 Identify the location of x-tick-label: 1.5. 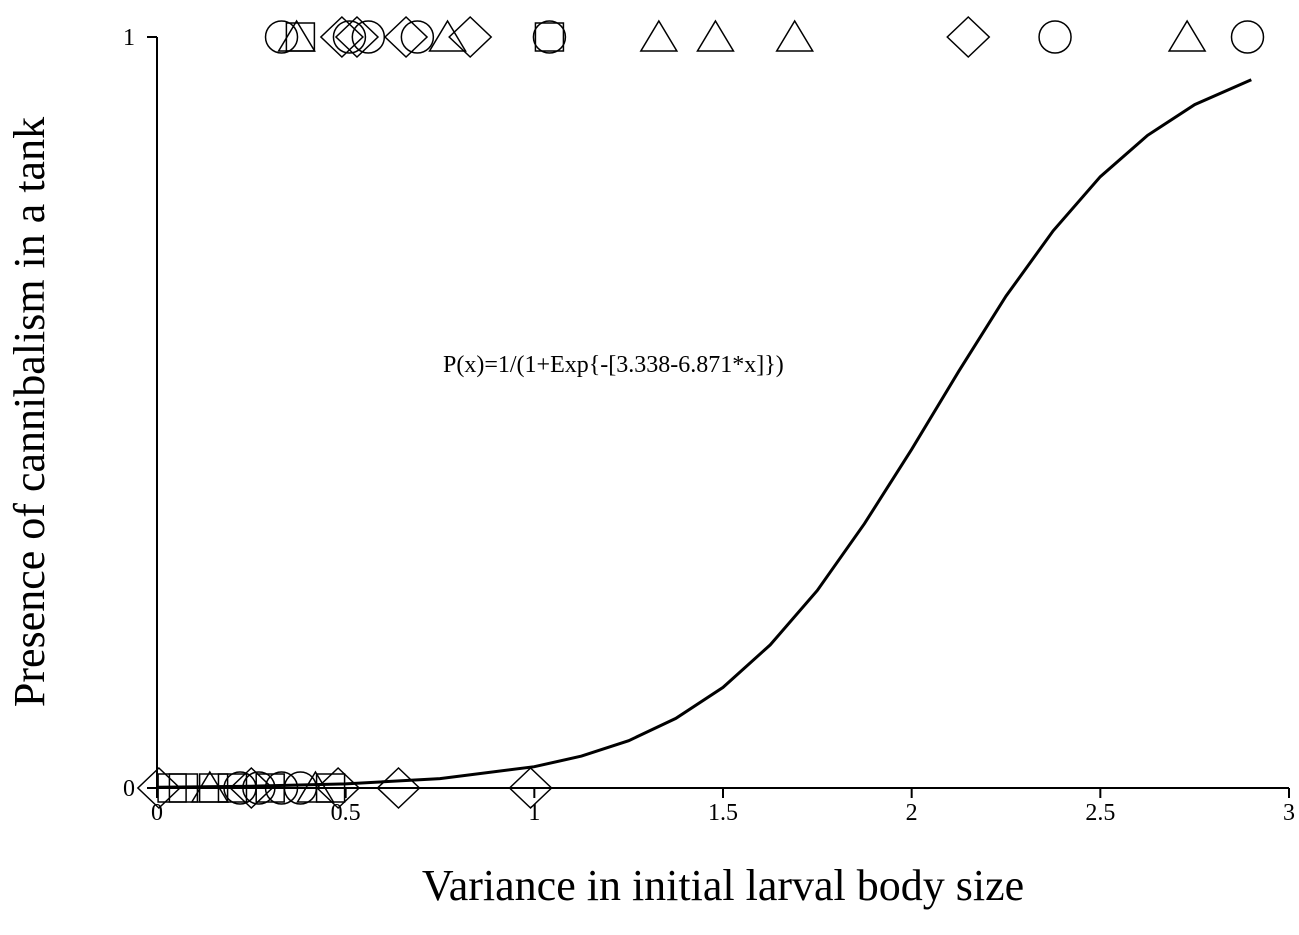
(723, 813).